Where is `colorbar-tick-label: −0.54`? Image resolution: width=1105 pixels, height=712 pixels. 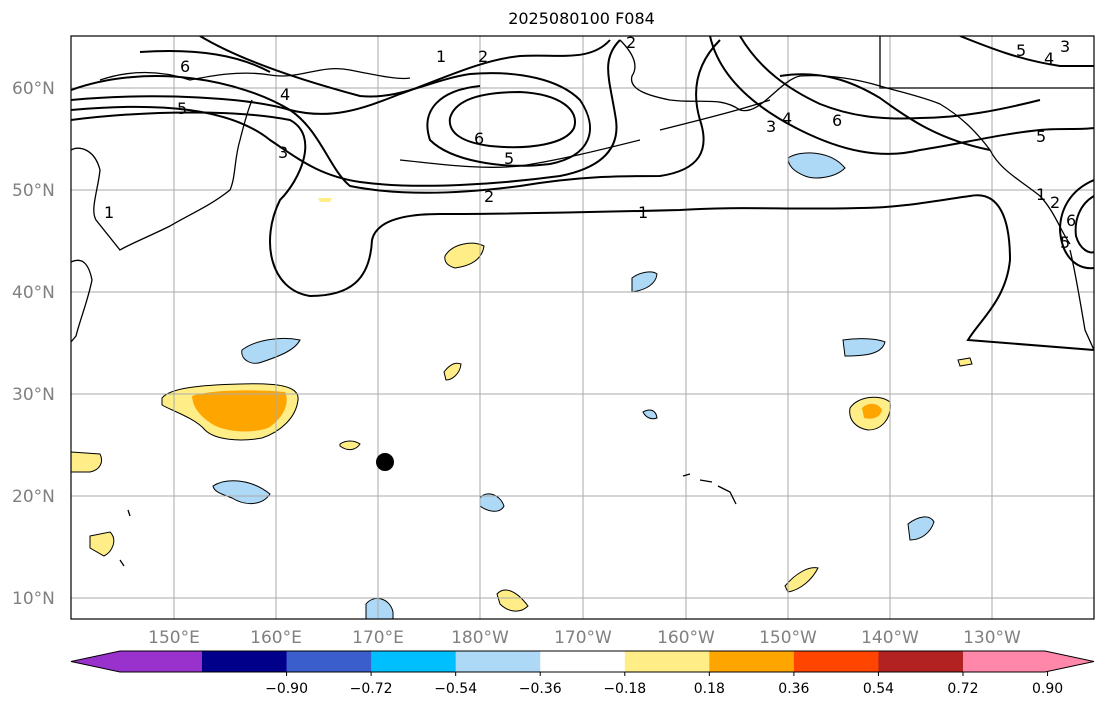
colorbar-tick-label: −0.54 is located at coordinates (455, 689).